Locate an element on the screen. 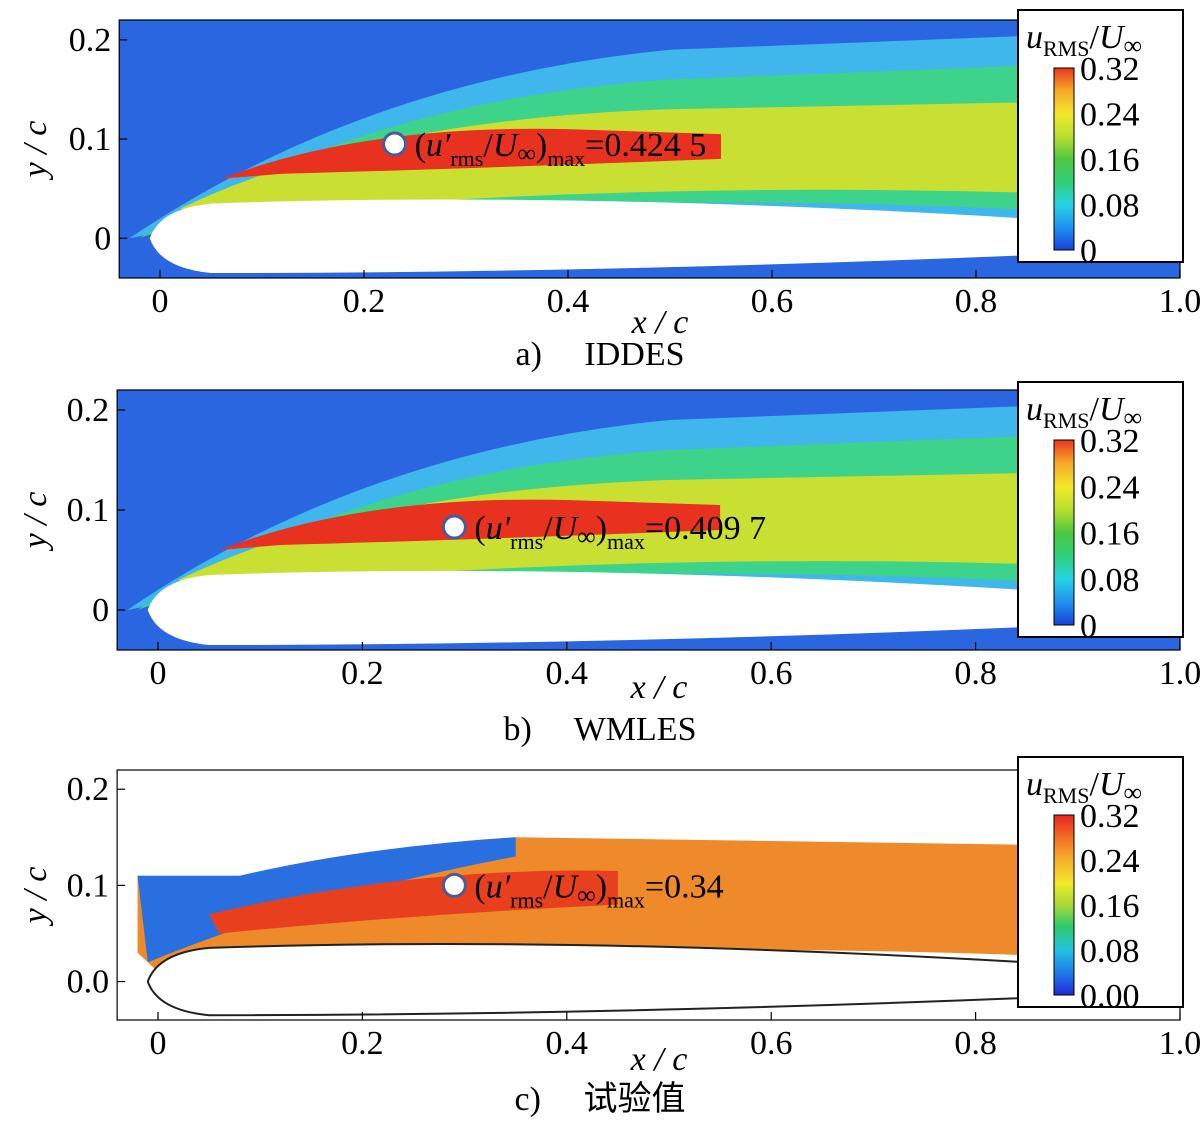 This screenshot has height=1144, width=1200. colorbar-tick-label: 0.00 is located at coordinates (1110, 996).